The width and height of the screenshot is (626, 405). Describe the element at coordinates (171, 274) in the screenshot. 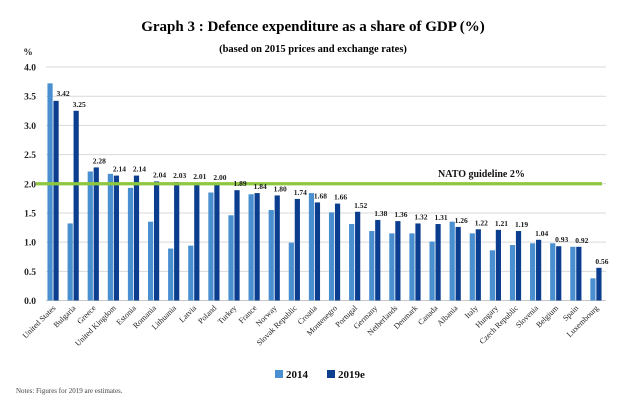

I see `bar-2014-lithuania` at that location.